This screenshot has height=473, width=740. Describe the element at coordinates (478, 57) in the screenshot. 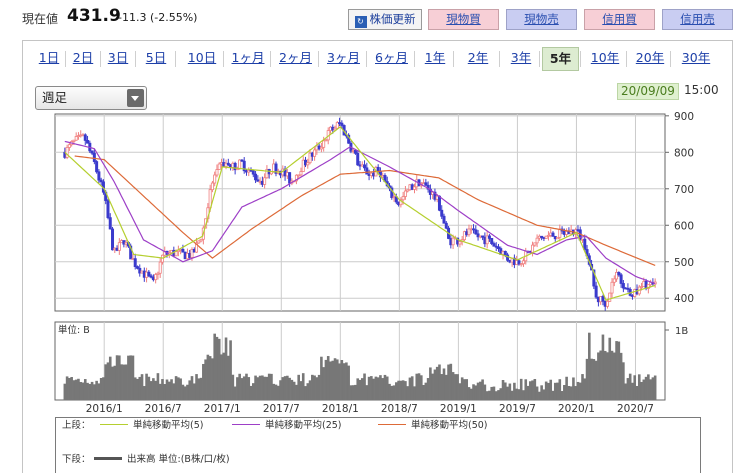

I see `tab-2y: 2年` at that location.